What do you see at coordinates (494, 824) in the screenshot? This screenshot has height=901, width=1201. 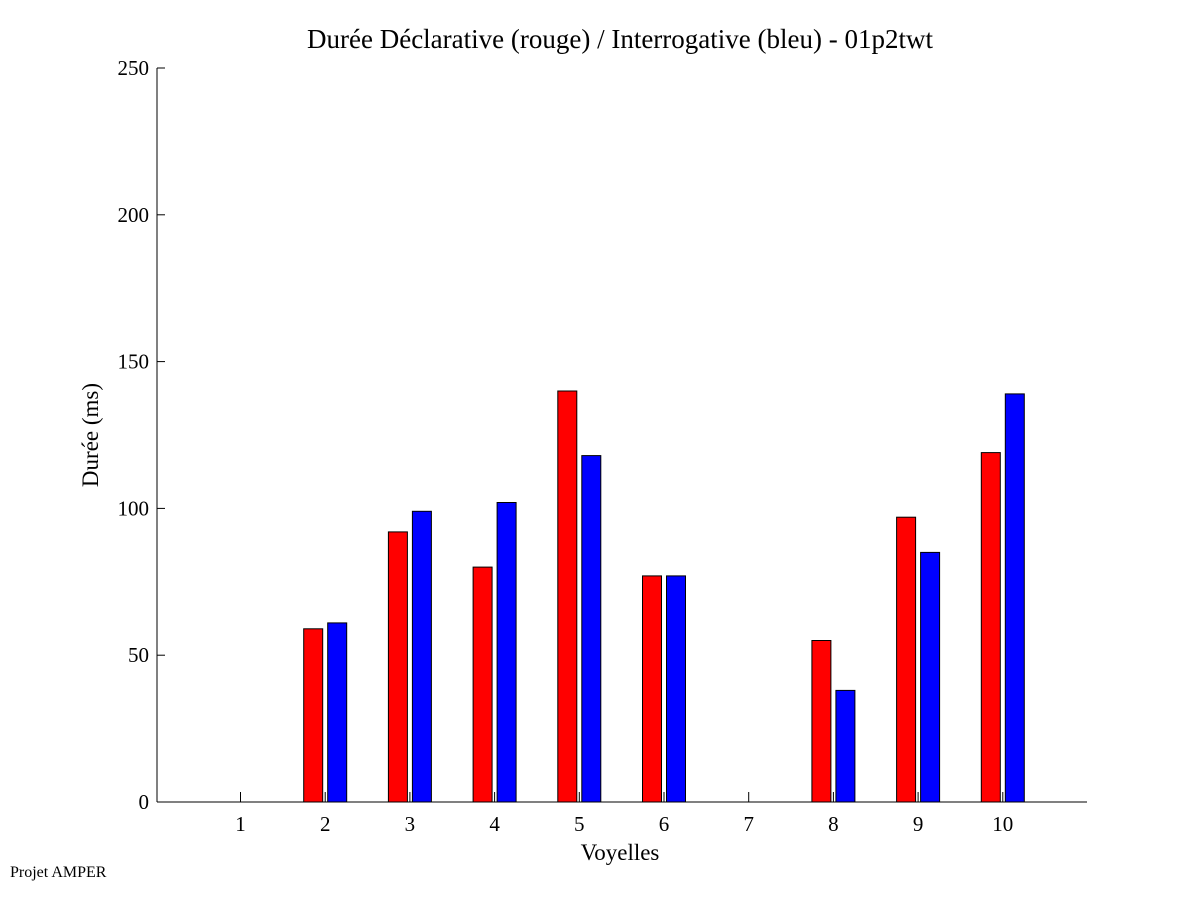 I see `x-tick-label-4: 4` at bounding box center [494, 824].